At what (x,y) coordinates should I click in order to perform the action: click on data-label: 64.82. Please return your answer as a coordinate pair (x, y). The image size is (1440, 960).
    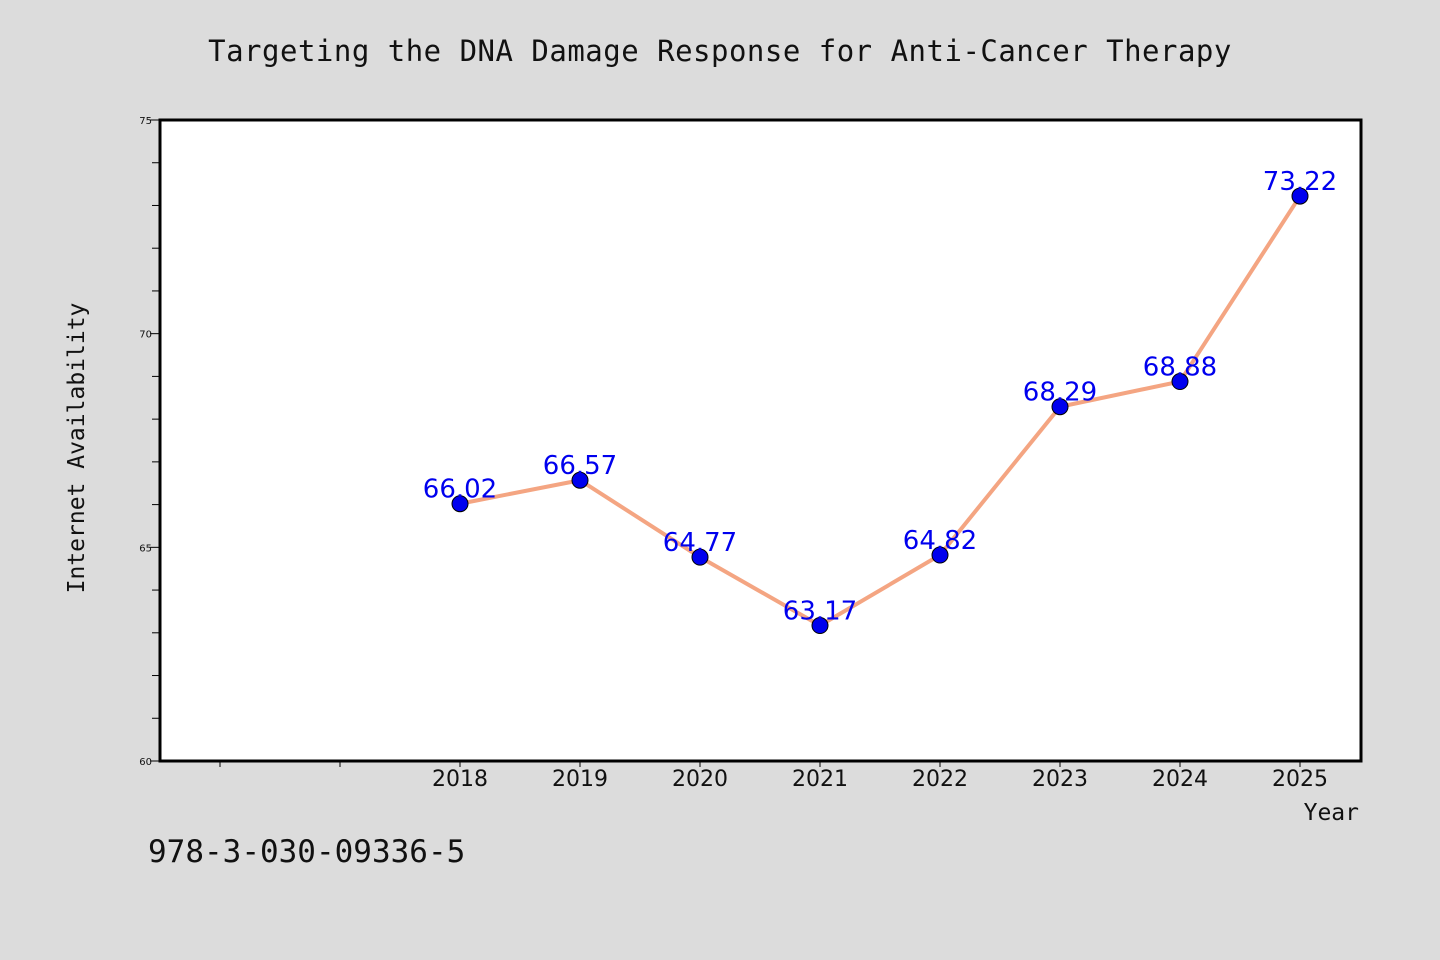
    Looking at the image, I should click on (940, 541).